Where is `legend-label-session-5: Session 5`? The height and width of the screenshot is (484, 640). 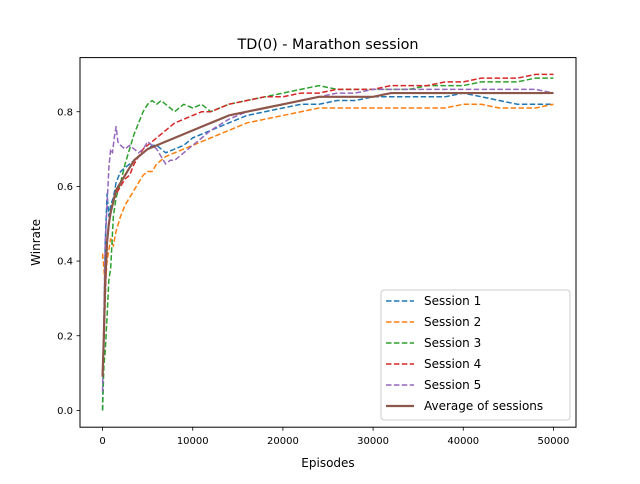 legend-label-session-5: Session 5 is located at coordinates (452, 385).